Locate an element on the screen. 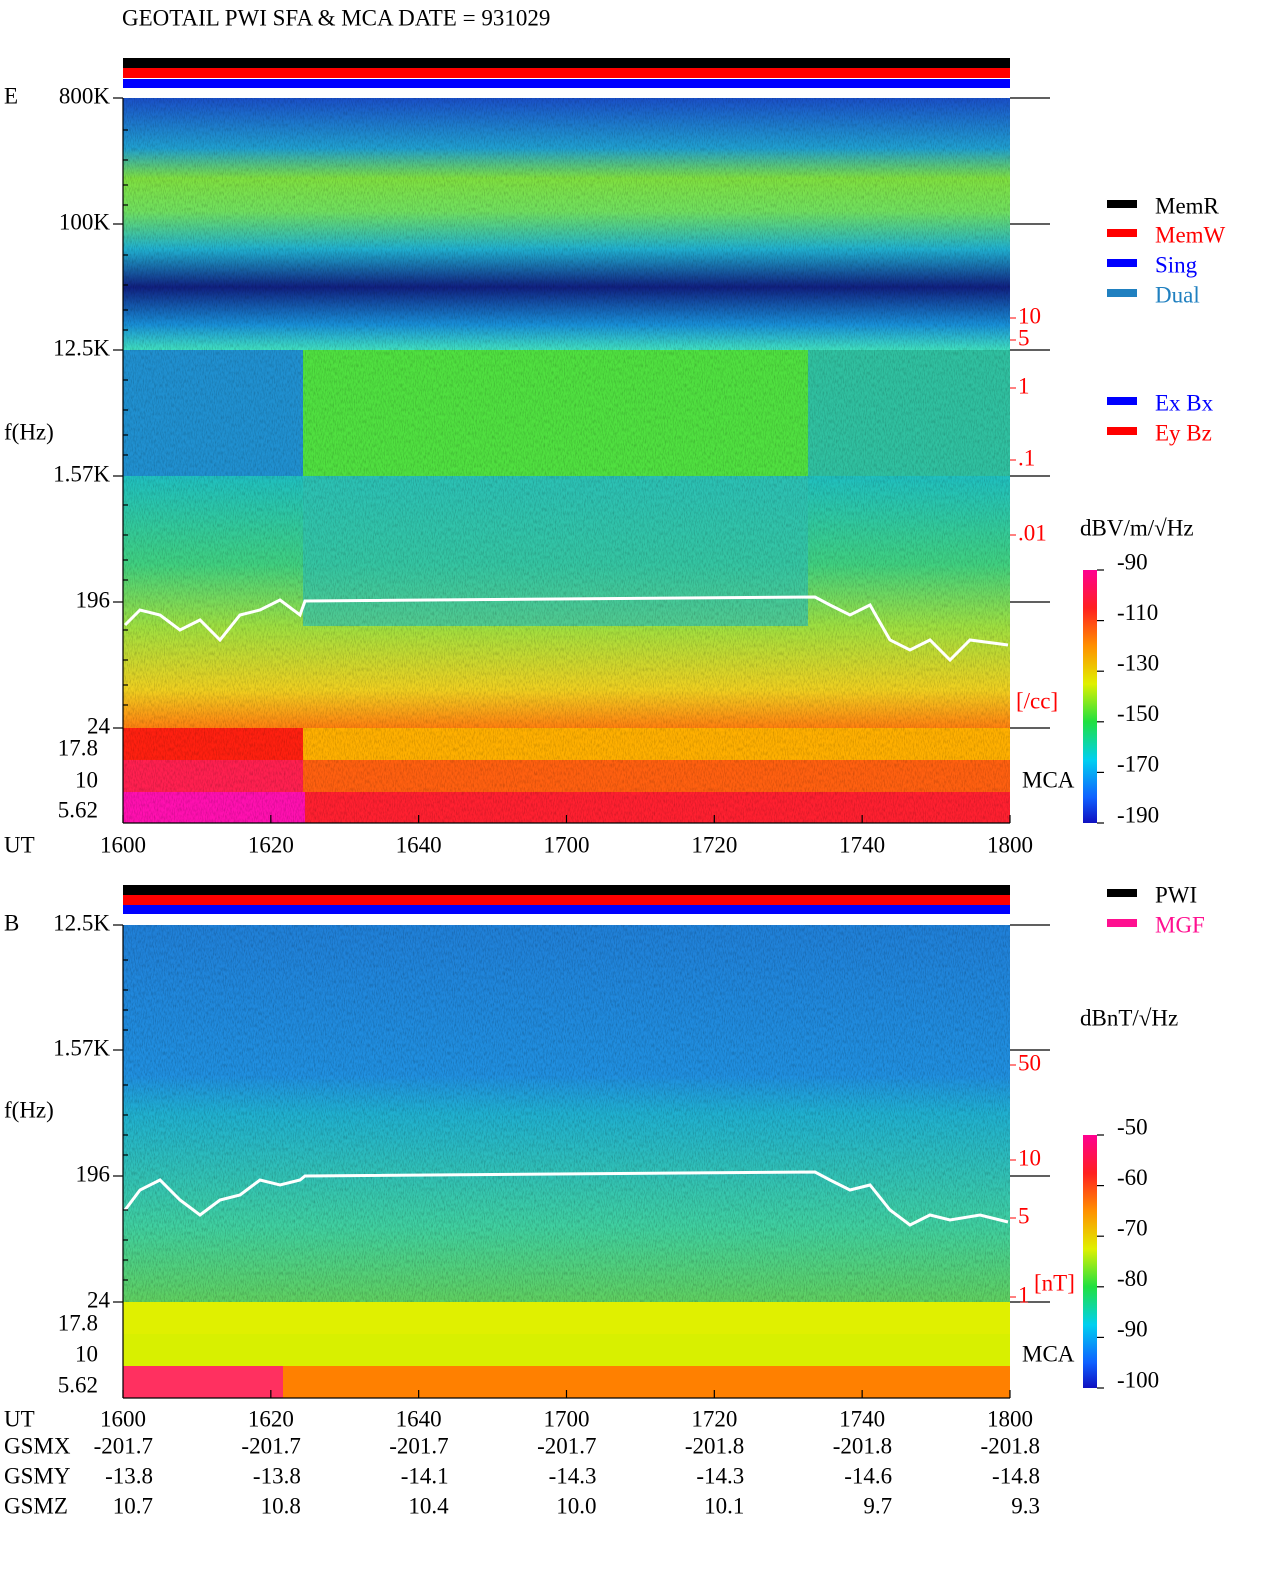 This screenshot has height=1593, width=1280. position-value: 10.7 is located at coordinates (133, 1505).